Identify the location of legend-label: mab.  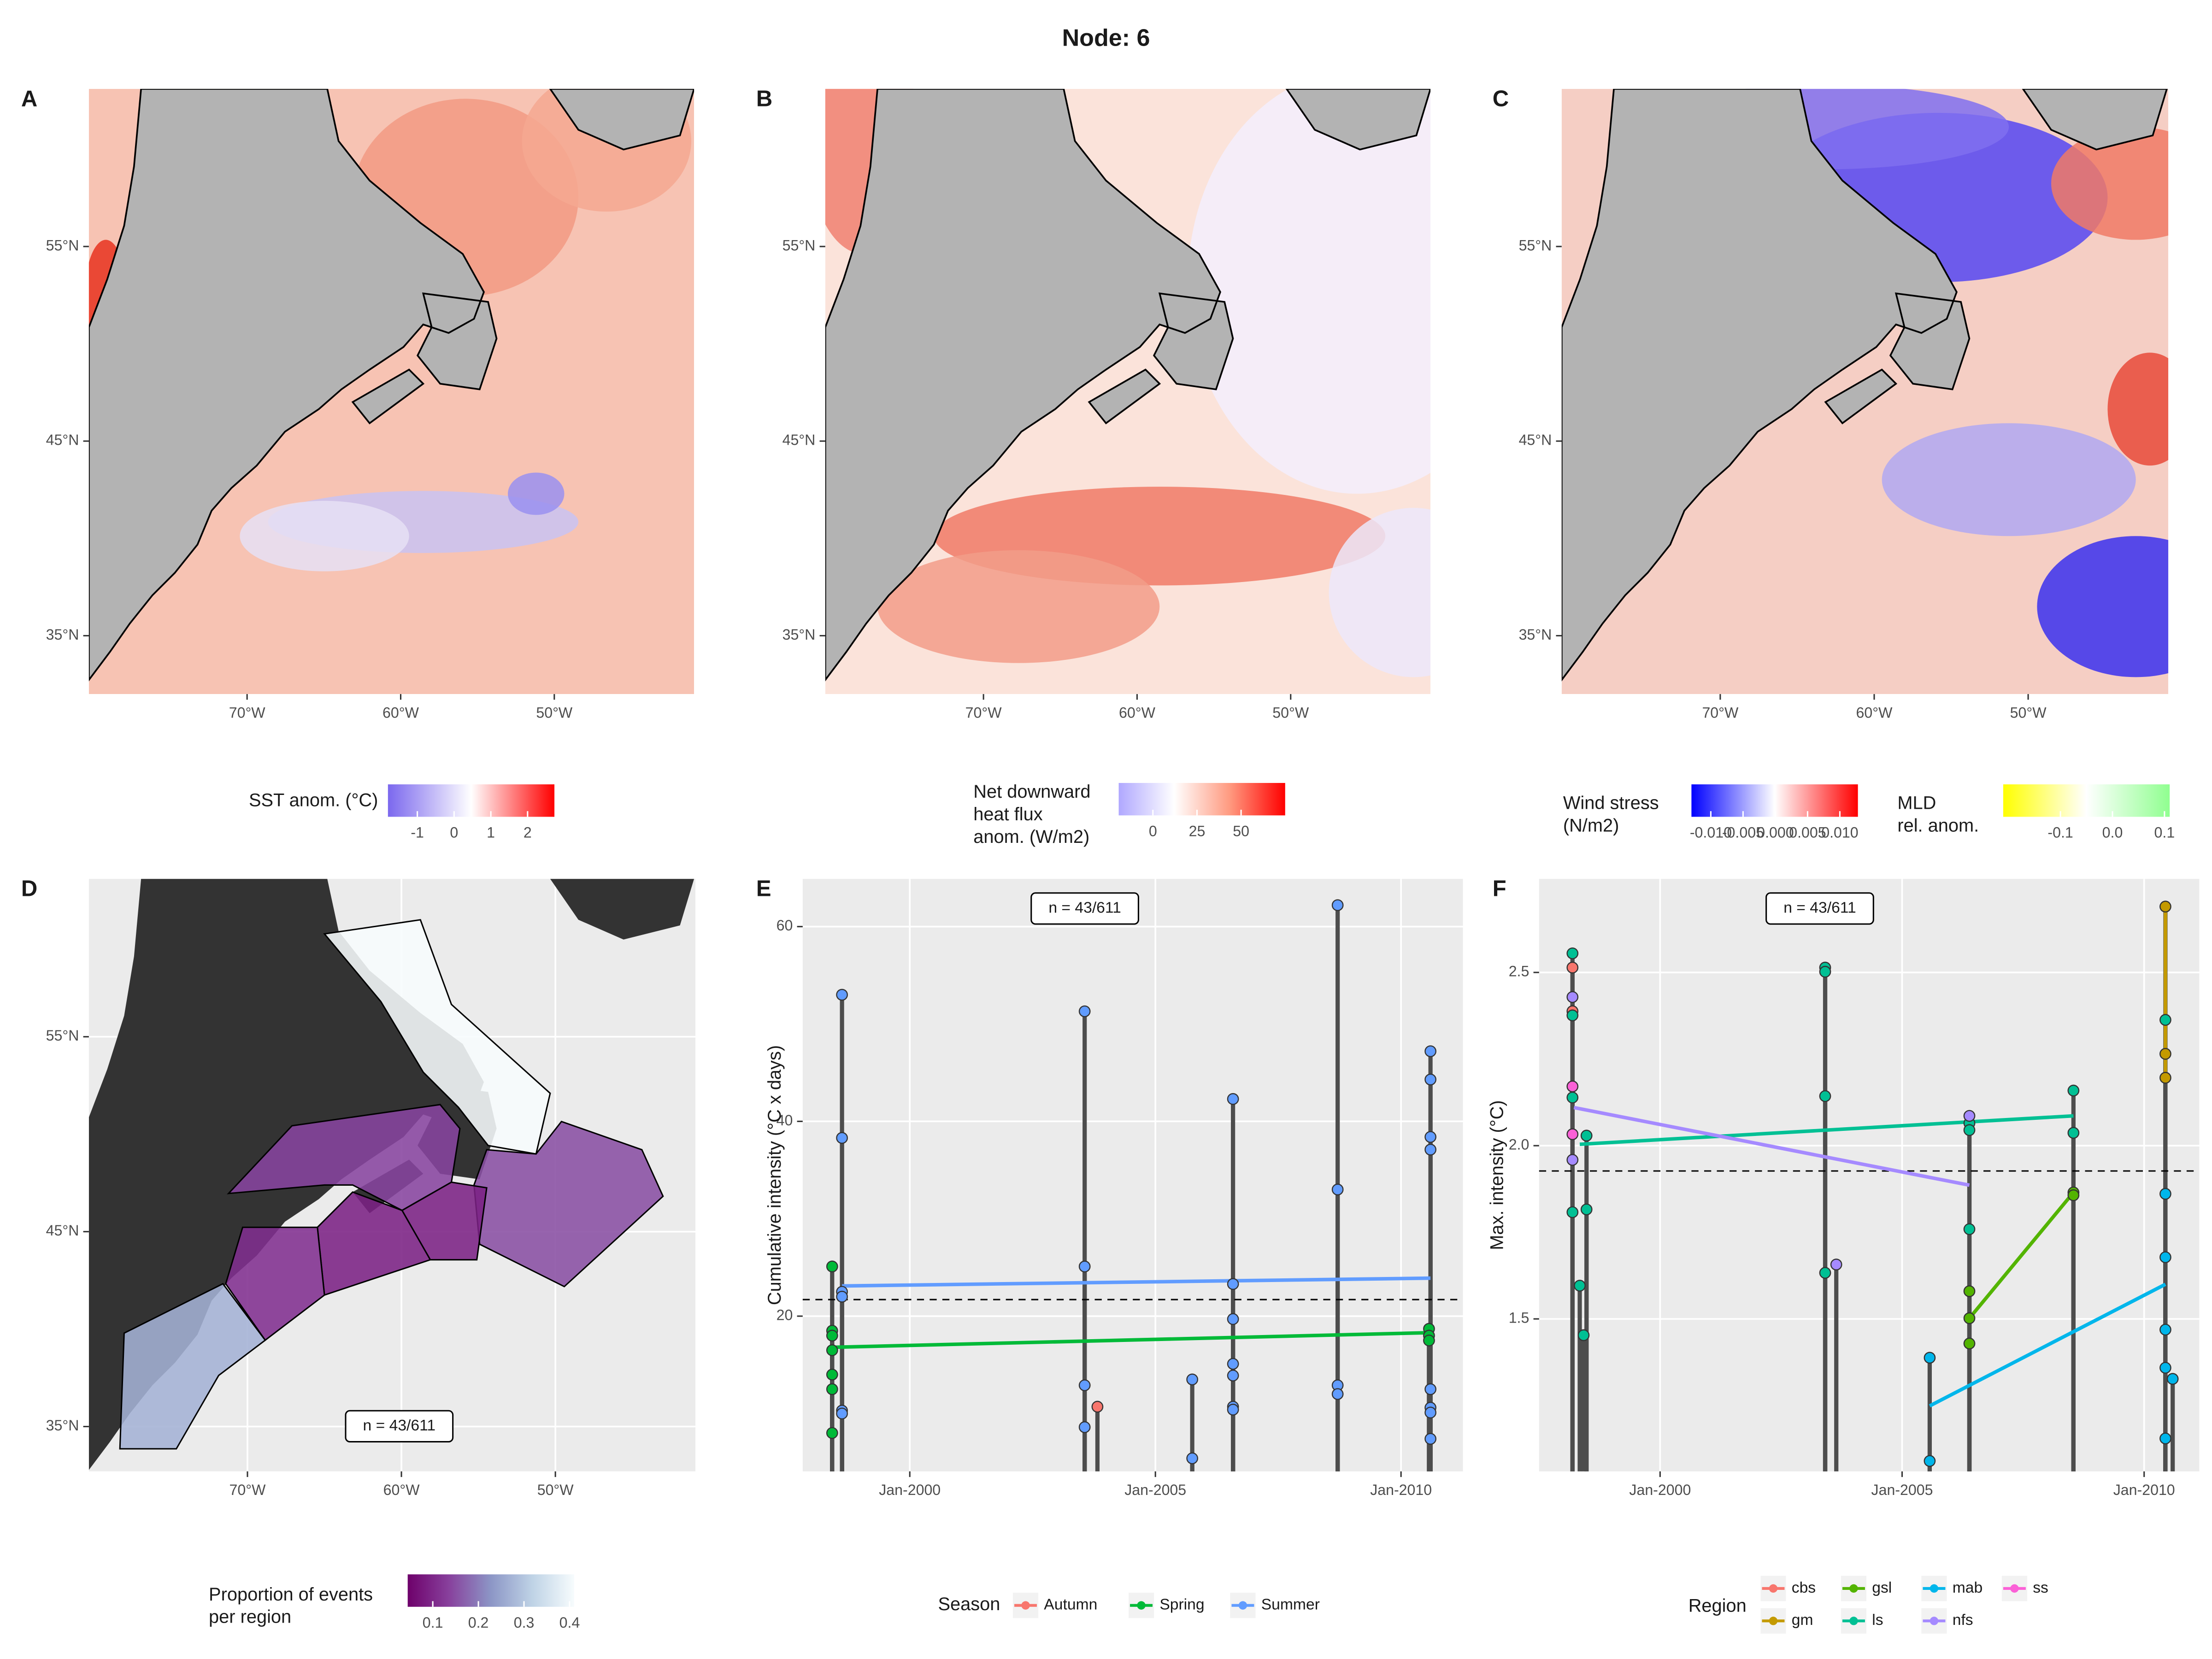
(1968, 1587).